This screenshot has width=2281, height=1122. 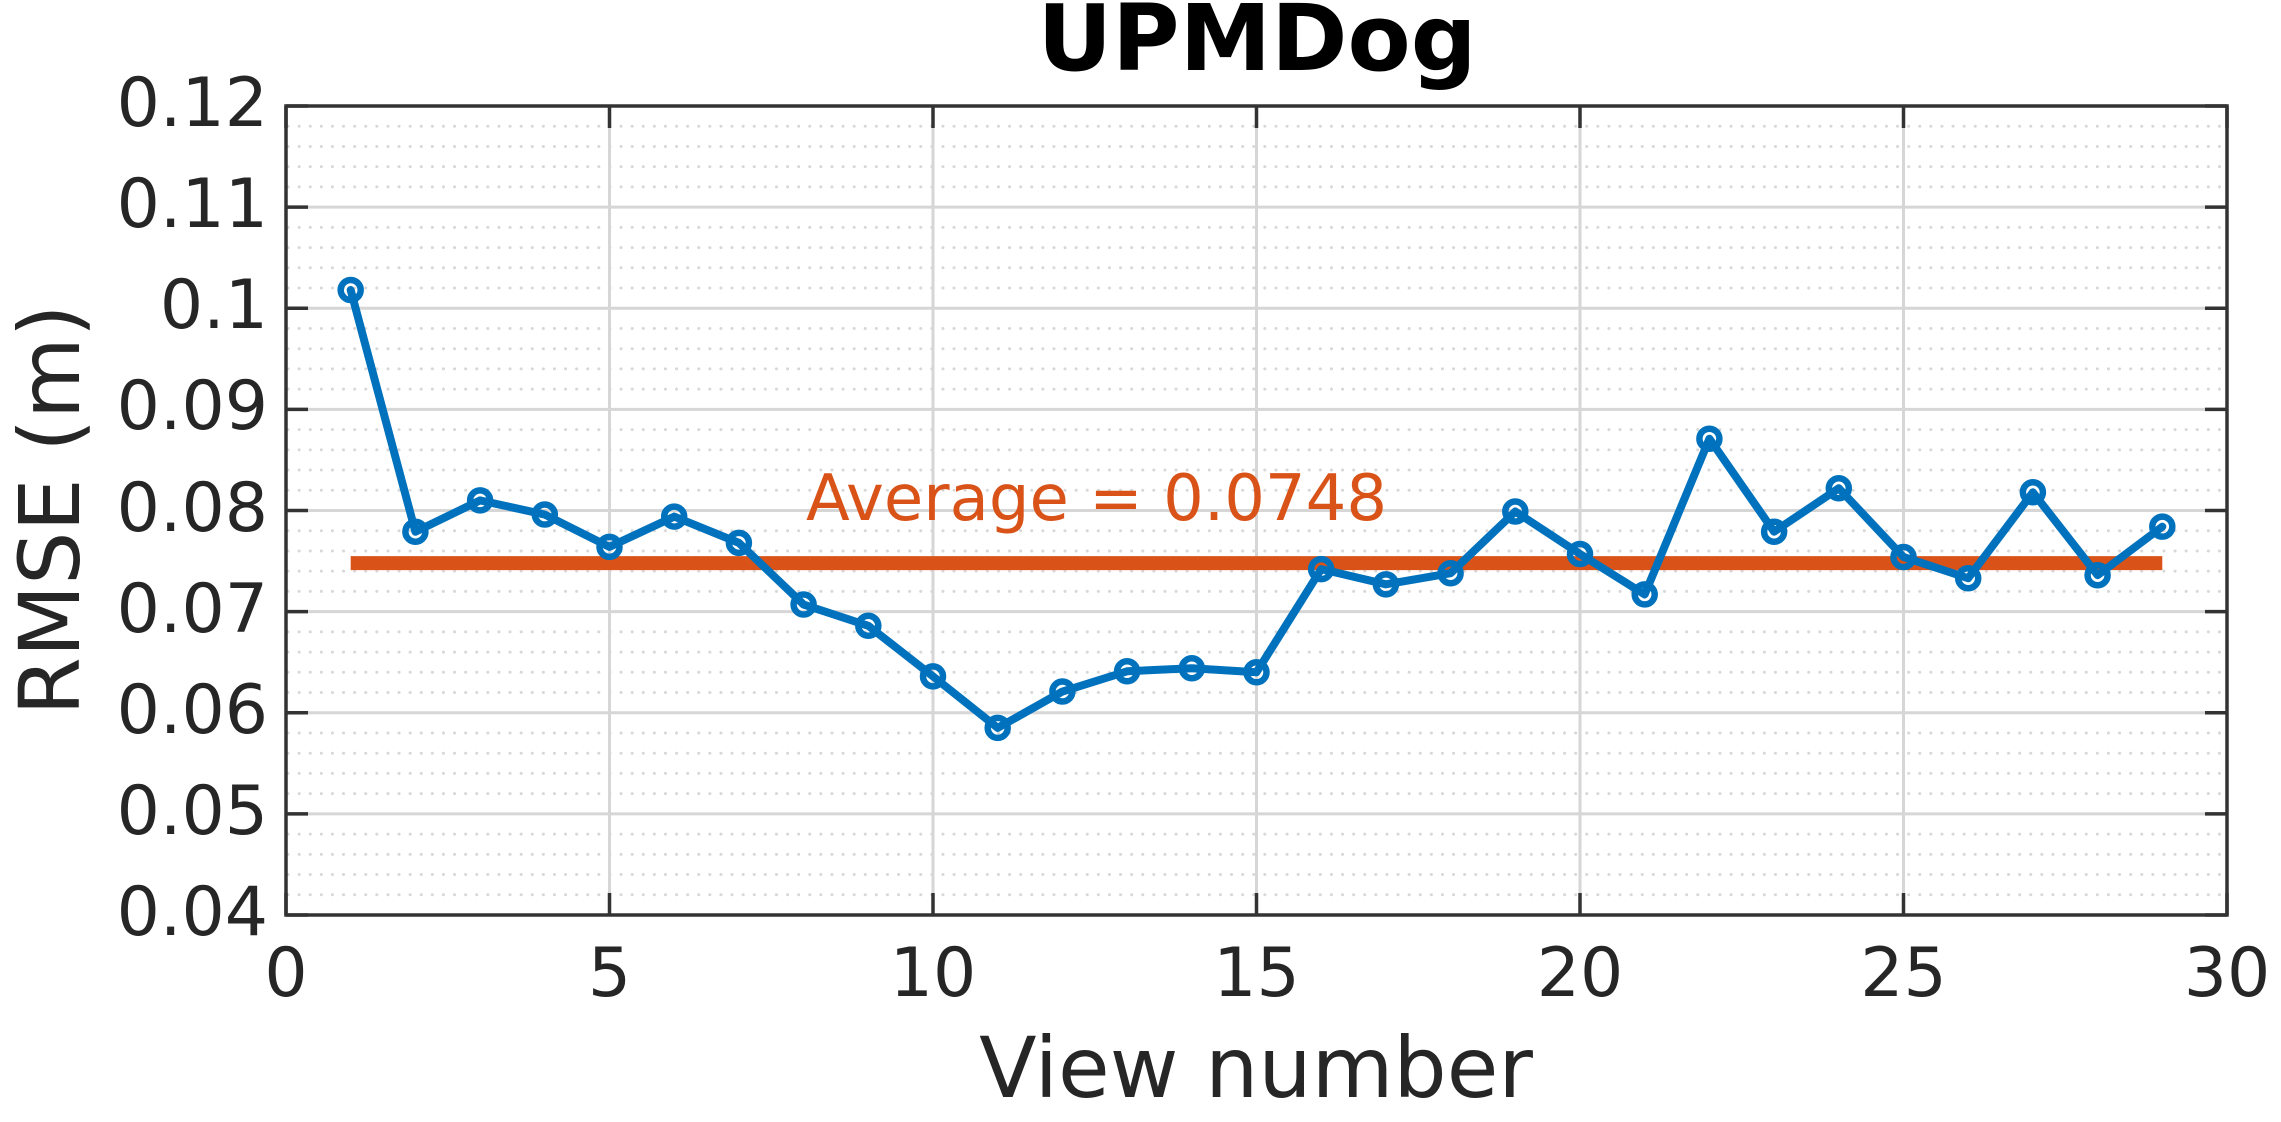 I want to click on x-axis-label: View number, so click(x=1256, y=1068).